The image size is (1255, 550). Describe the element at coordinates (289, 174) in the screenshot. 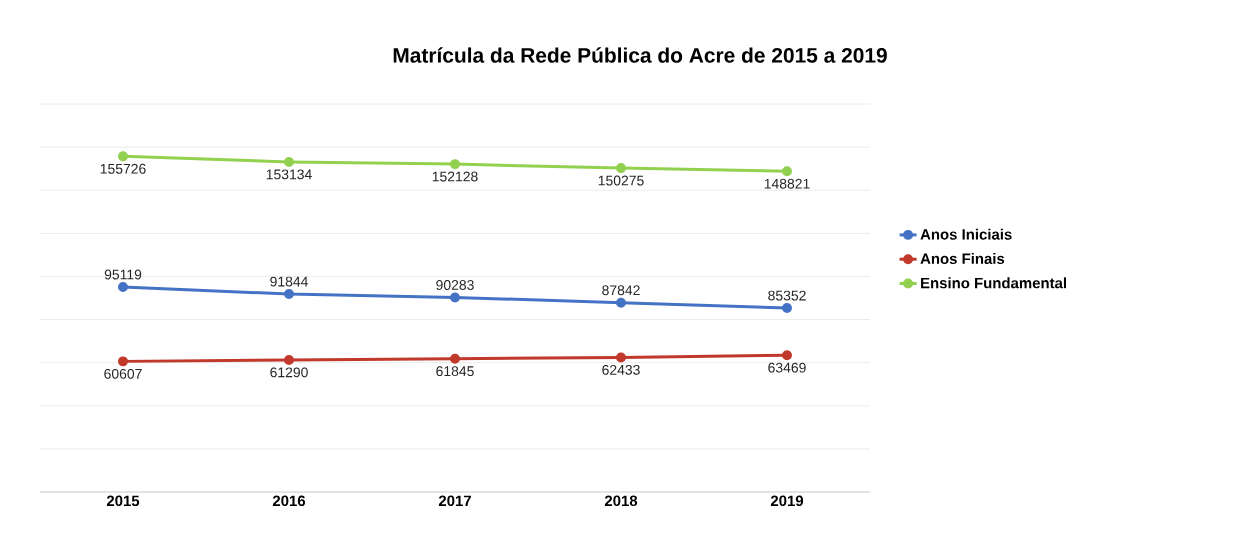

I see `data-label: 153134` at that location.